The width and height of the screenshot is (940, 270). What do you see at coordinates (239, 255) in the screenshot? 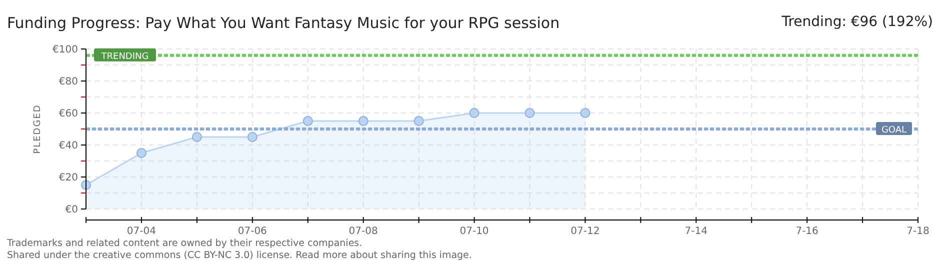
I see `text: Shared under the creative commons (CC BY-NC 3.0) license. Read more about sharing this image.` at bounding box center [239, 255].